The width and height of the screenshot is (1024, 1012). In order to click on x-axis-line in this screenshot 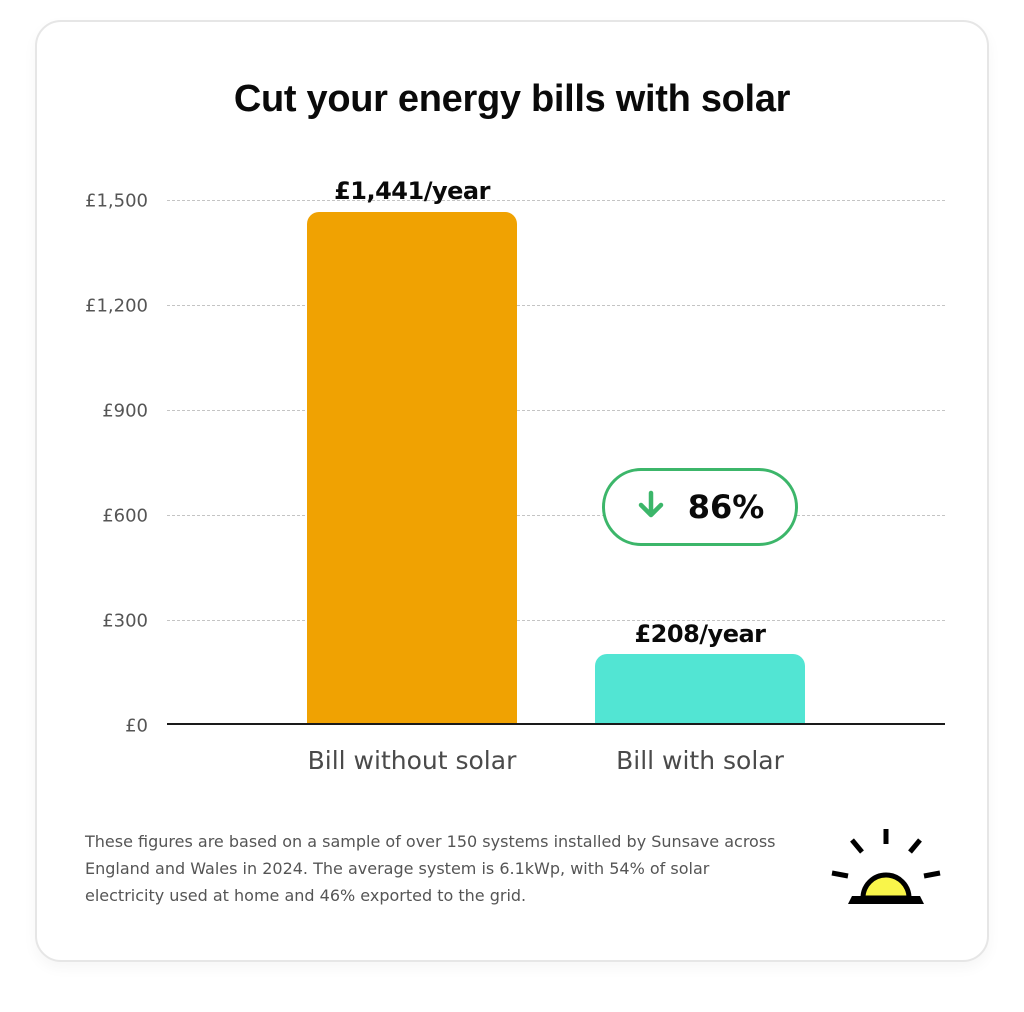, I will do `click(556, 724)`.